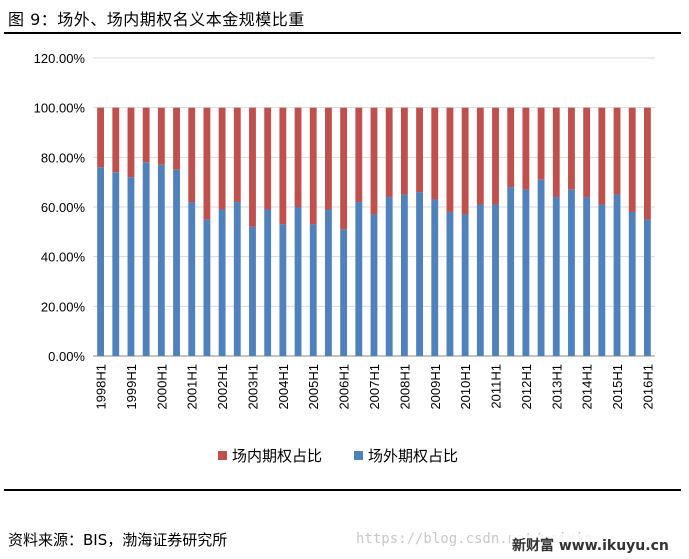 The height and width of the screenshot is (559, 689). Describe the element at coordinates (237, 279) in the screenshot. I see `bar-otc-2002H2` at that location.